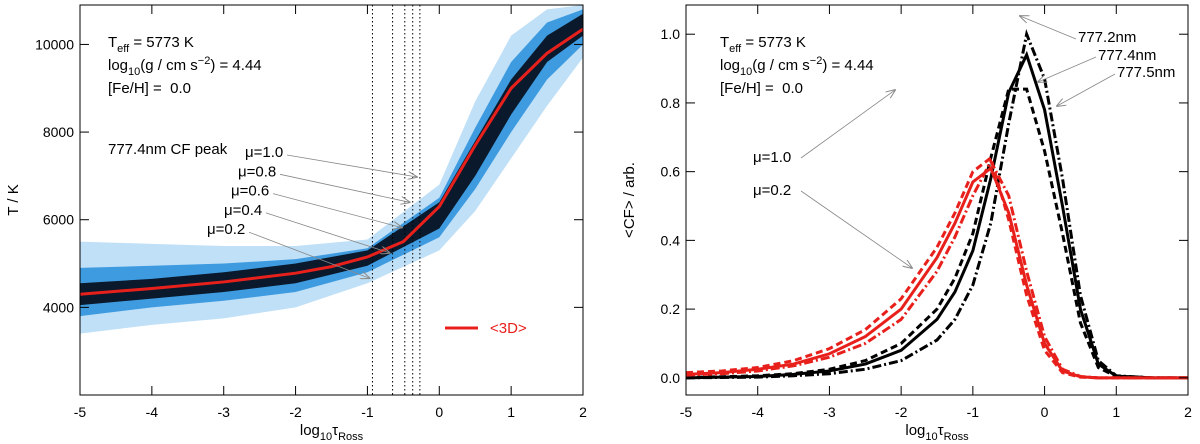 Image resolution: width=1200 pixels, height=444 pixels. I want to click on legend-label: <3D>, so click(508, 328).